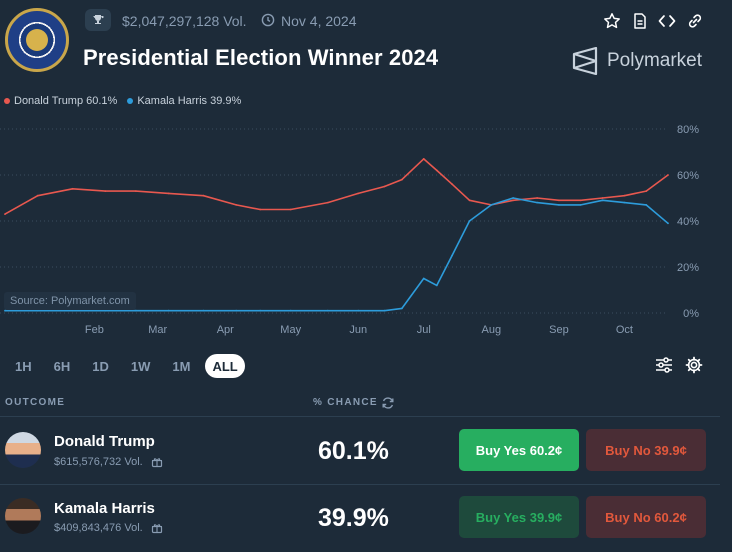 The height and width of the screenshot is (552, 732). I want to click on series-line-donald-trump, so click(336, 186).